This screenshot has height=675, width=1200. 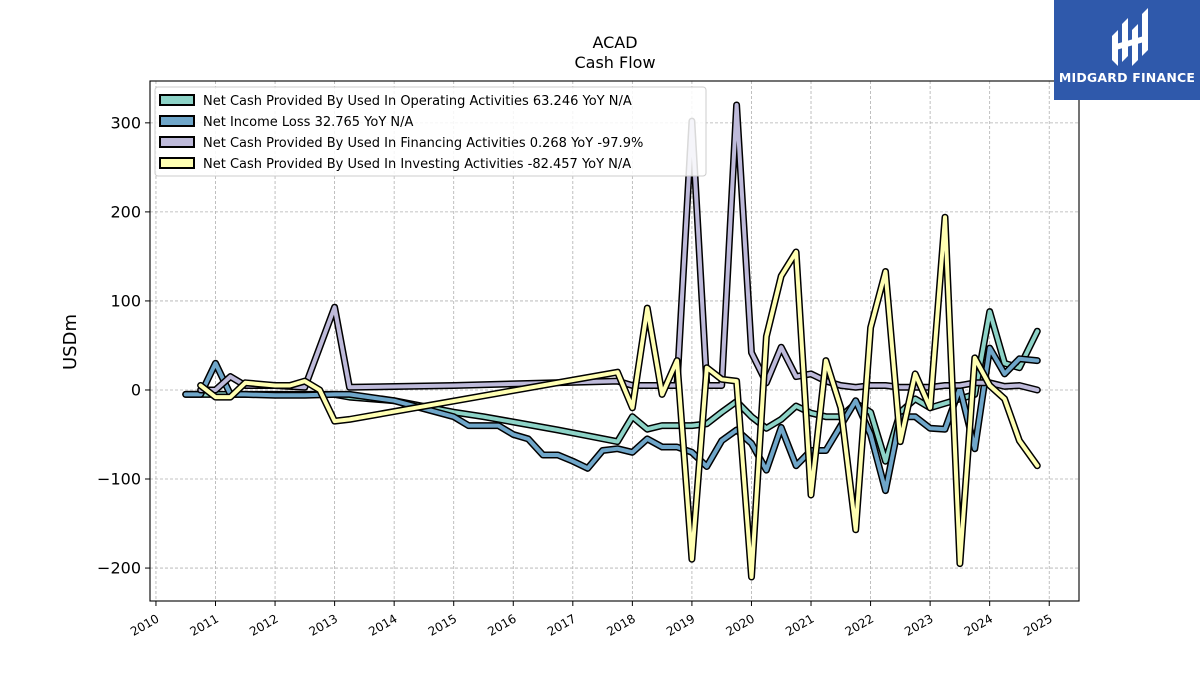 I want to click on y-tick-label: 100, so click(x=125, y=300).